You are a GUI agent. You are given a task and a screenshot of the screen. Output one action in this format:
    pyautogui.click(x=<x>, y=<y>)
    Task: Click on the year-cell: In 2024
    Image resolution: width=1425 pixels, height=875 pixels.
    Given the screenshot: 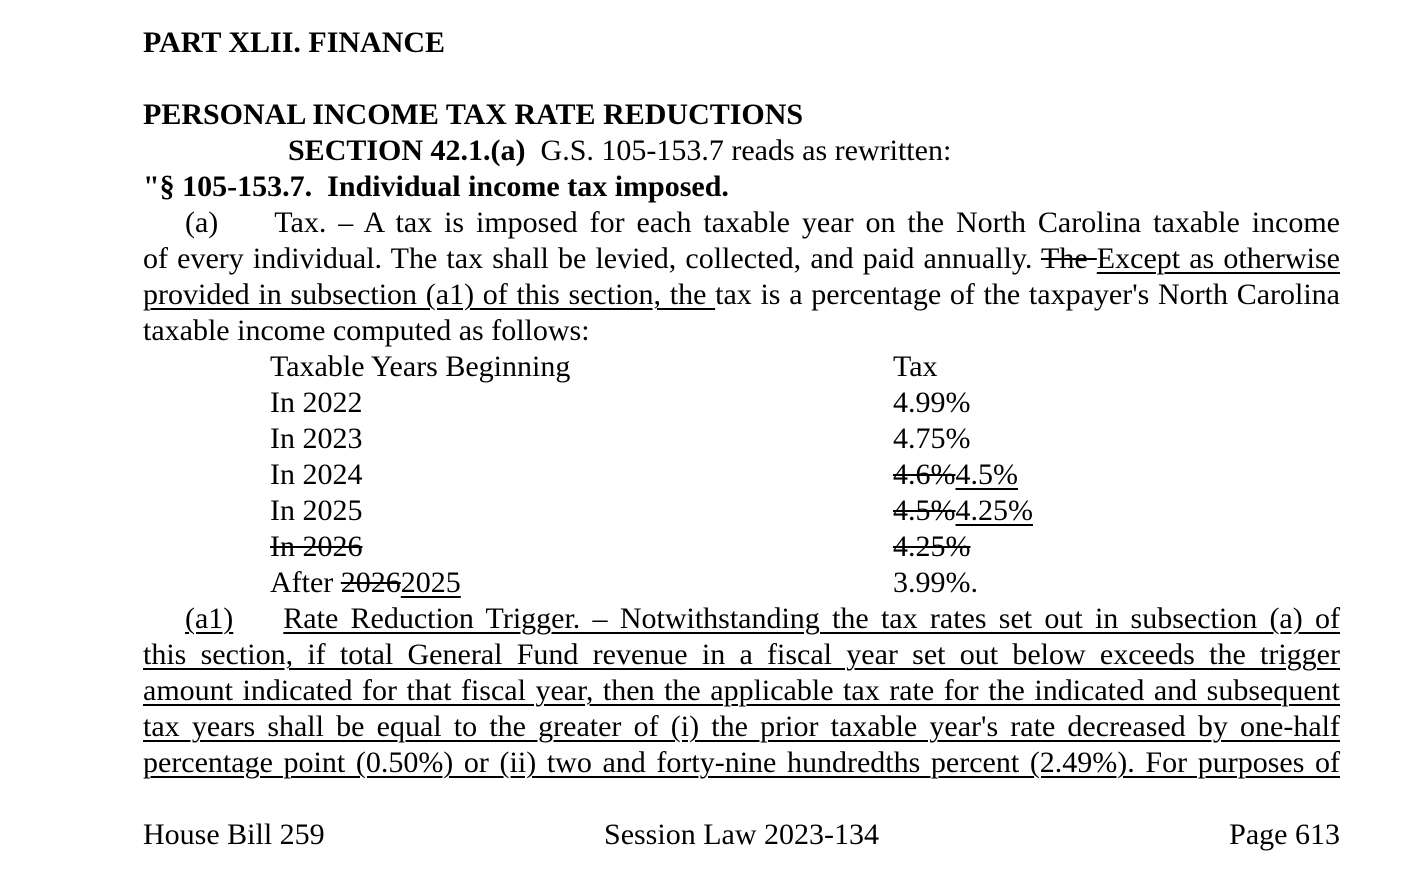 What is the action you would take?
    pyautogui.click(x=316, y=474)
    